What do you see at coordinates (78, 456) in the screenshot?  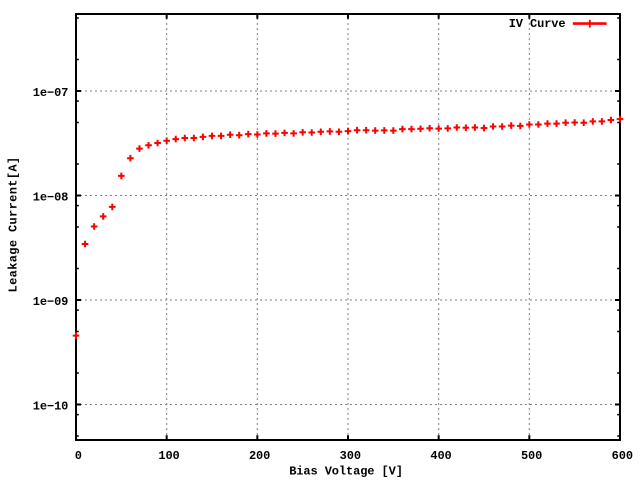 I see `svg-text: 0` at bounding box center [78, 456].